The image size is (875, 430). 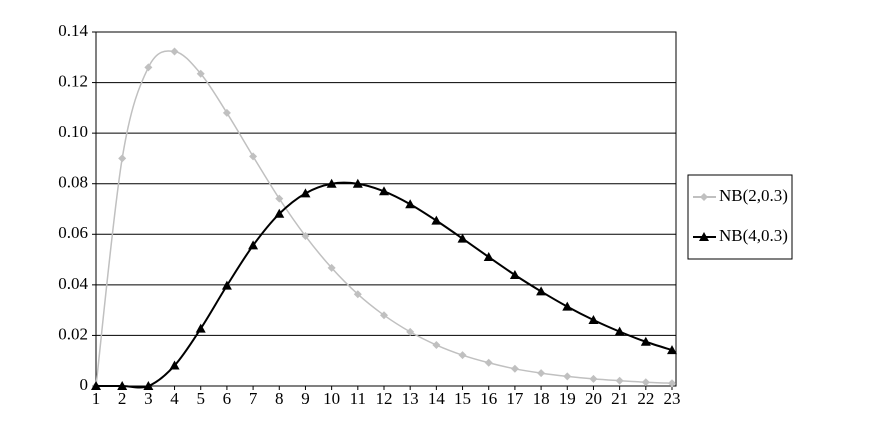 I want to click on x-tick-label: 2, so click(x=122, y=398).